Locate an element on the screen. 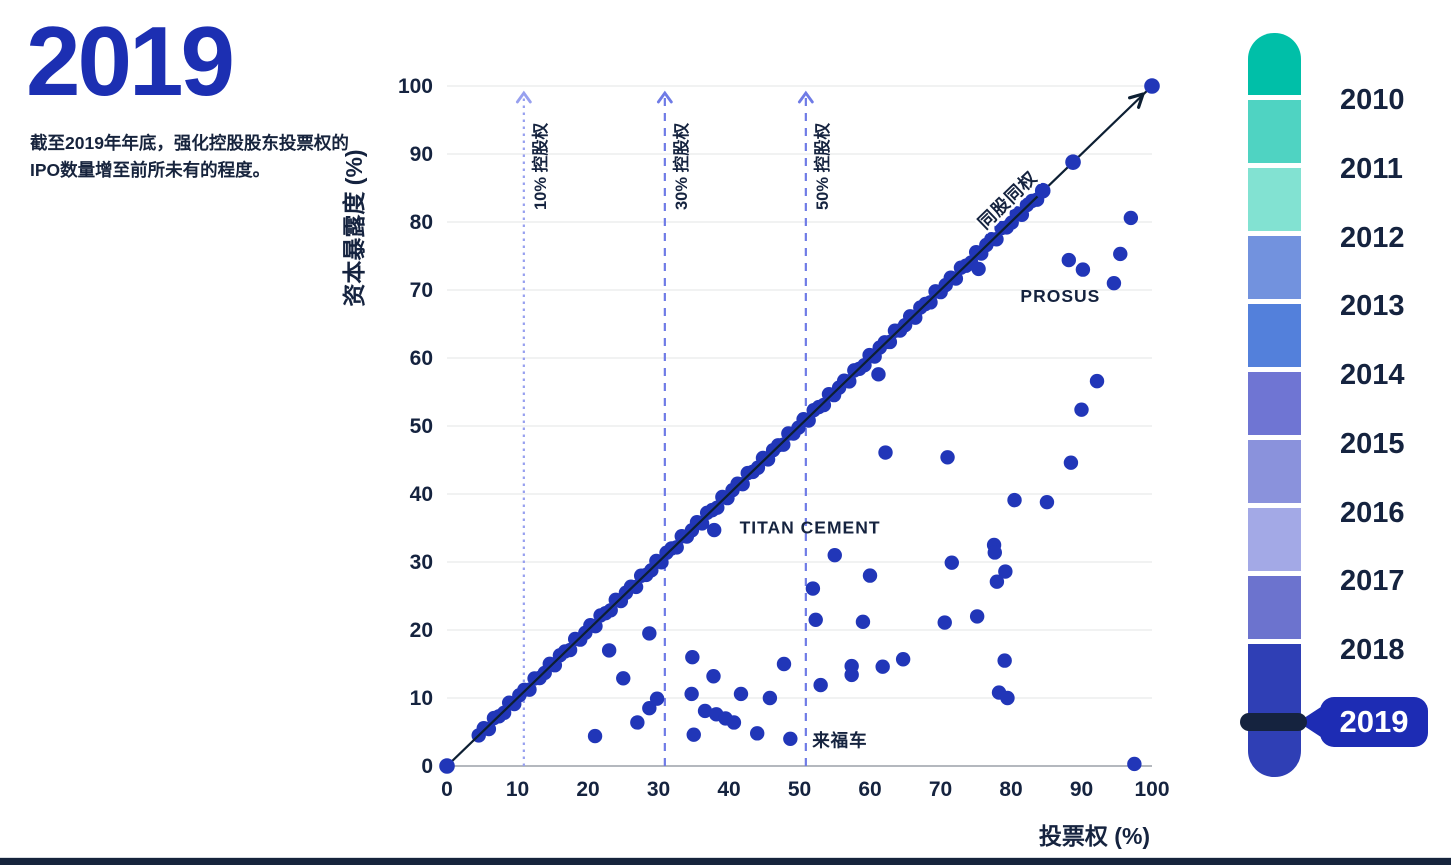 The width and height of the screenshot is (1451, 865). equal-rights-line-arrow-icon is located at coordinates (1136, 100).